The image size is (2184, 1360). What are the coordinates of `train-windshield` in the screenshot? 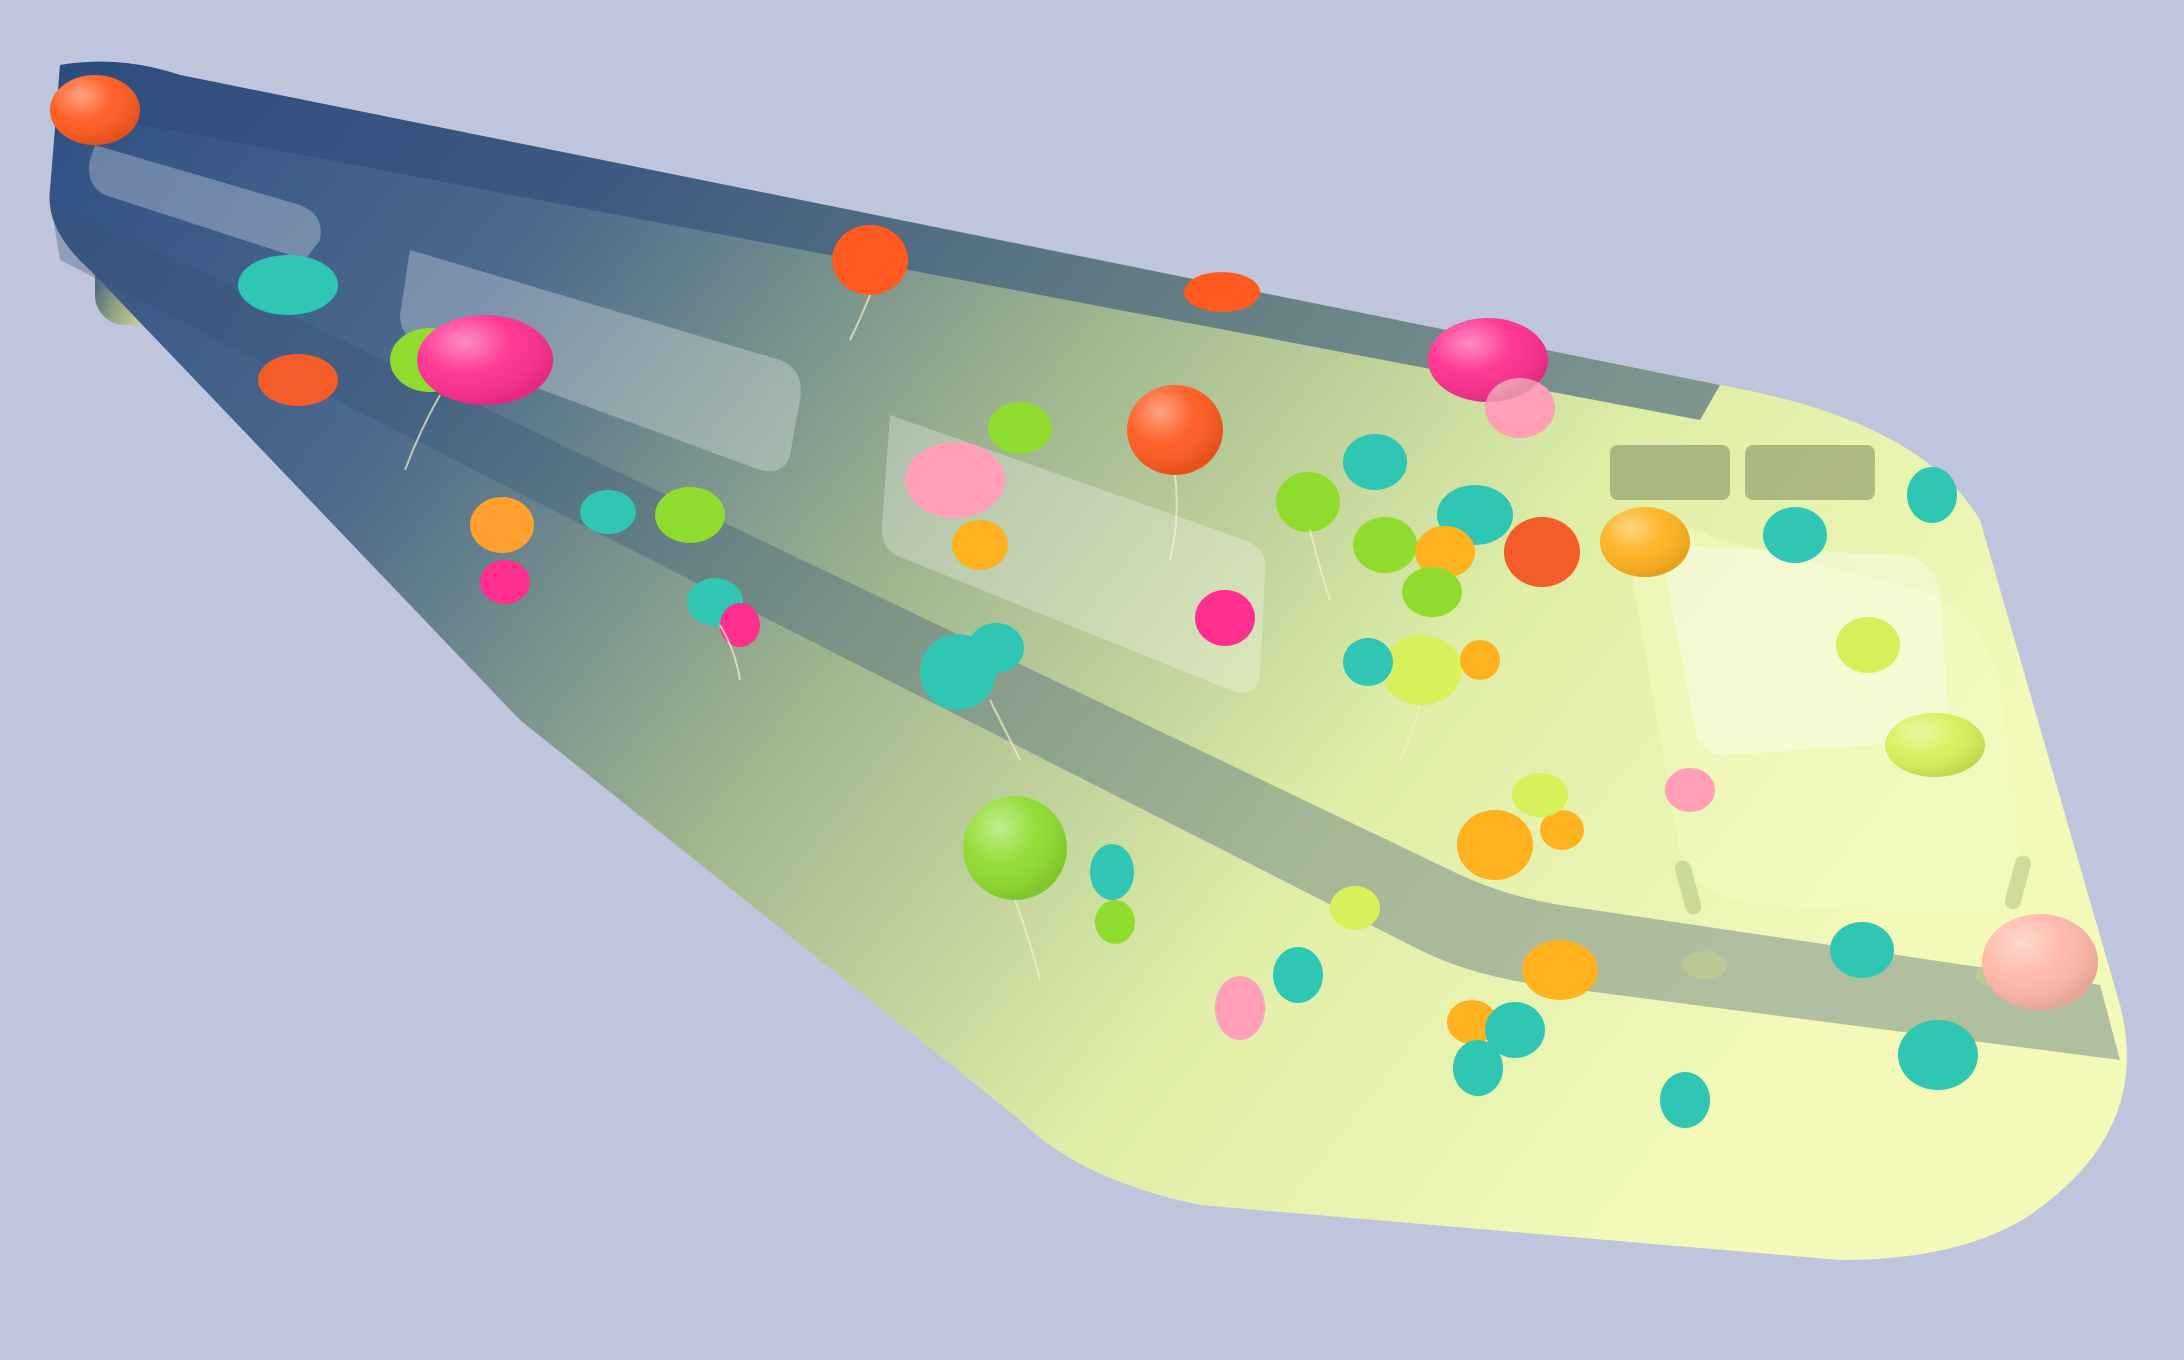 It's located at (1805, 650).